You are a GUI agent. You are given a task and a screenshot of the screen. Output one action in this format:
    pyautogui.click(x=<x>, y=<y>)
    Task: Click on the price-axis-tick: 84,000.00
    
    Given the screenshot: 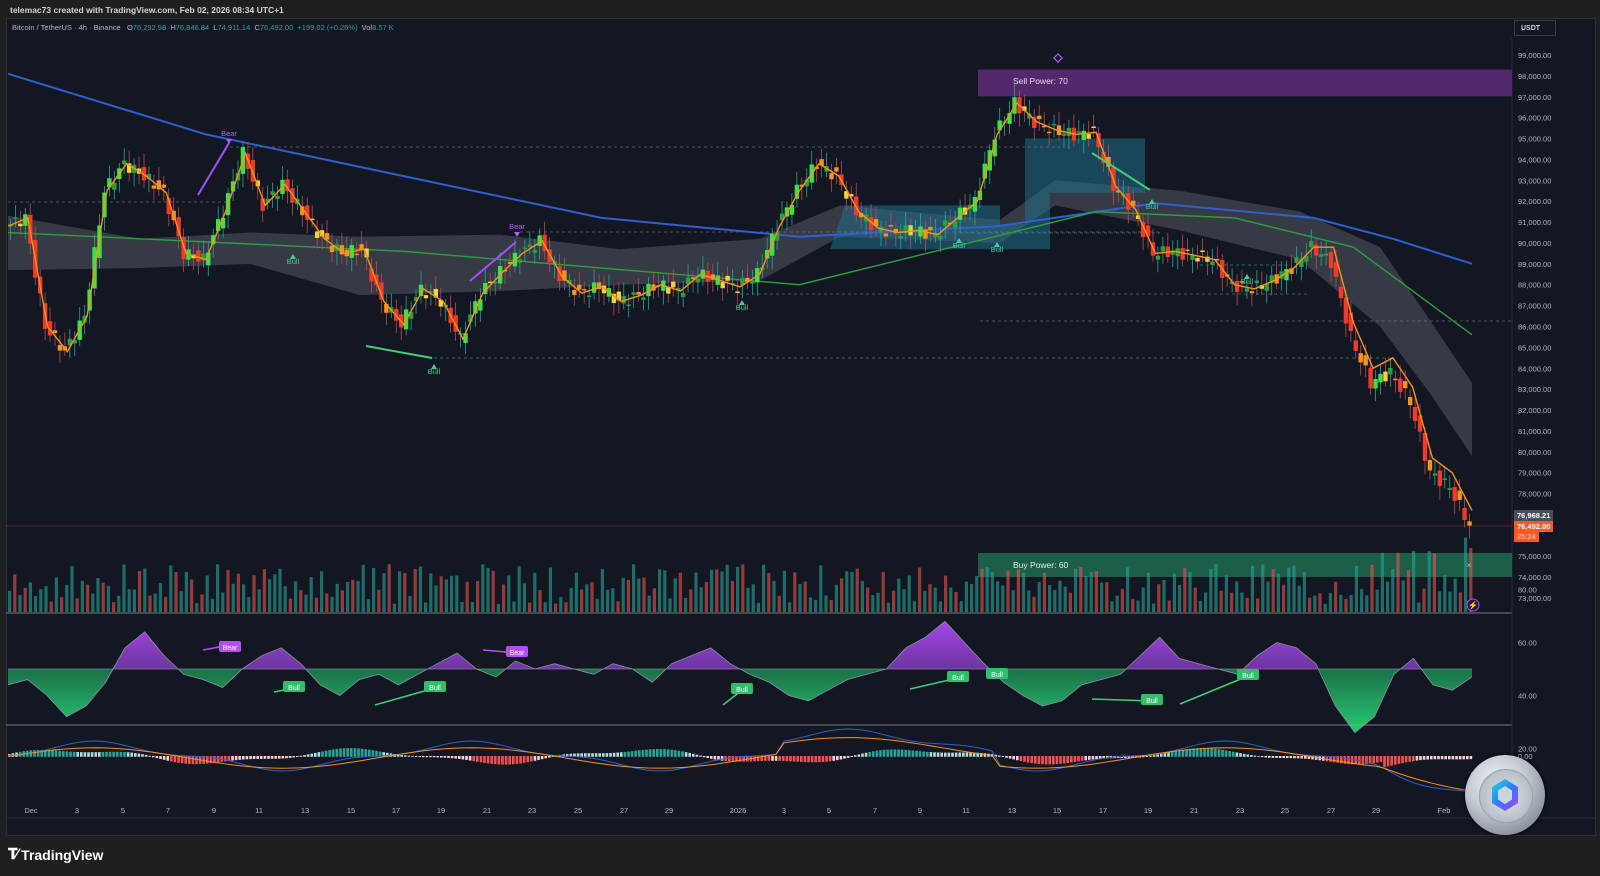 What is the action you would take?
    pyautogui.click(x=1534, y=368)
    